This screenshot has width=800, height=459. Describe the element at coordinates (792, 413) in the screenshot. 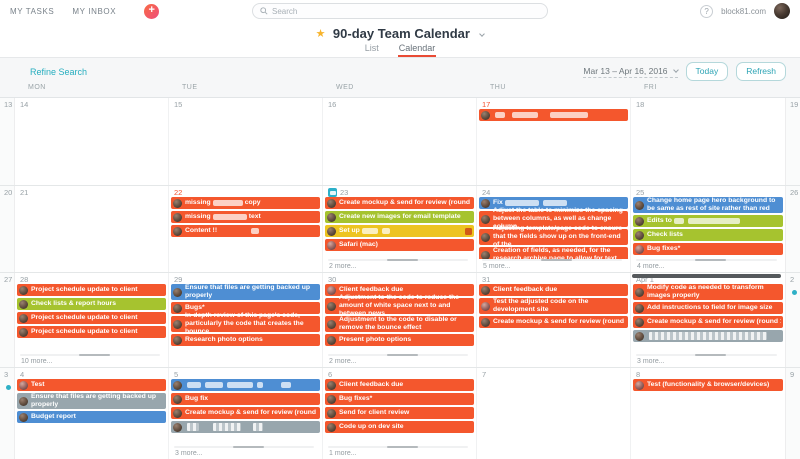

I see `weekend-edge-cell: 9` at that location.